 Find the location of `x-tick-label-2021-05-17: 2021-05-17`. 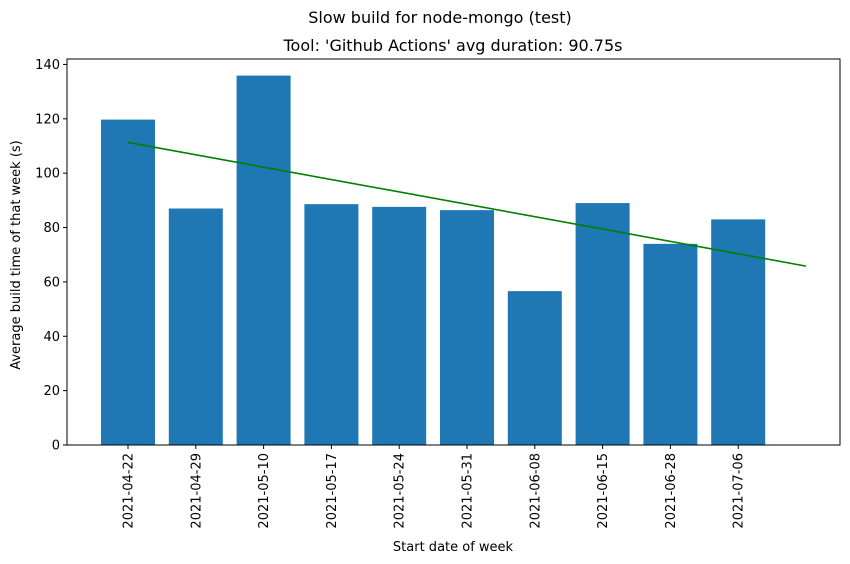

x-tick-label-2021-05-17: 2021-05-17 is located at coordinates (332, 491).